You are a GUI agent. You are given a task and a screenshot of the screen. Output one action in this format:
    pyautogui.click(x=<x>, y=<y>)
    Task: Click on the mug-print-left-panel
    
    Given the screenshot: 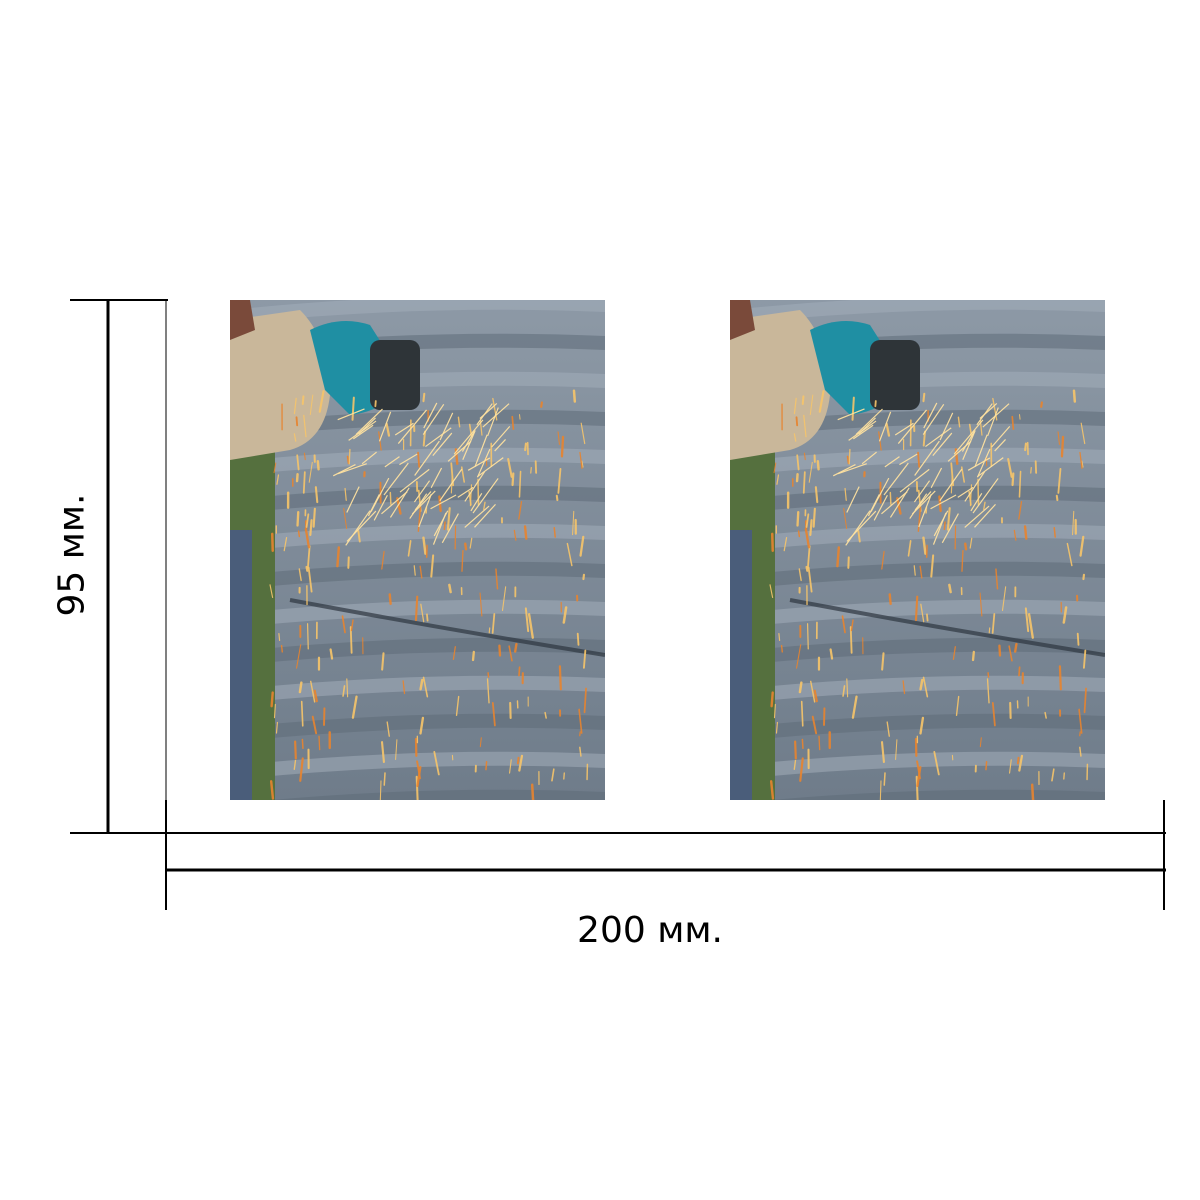 What is the action you would take?
    pyautogui.click(x=417, y=550)
    